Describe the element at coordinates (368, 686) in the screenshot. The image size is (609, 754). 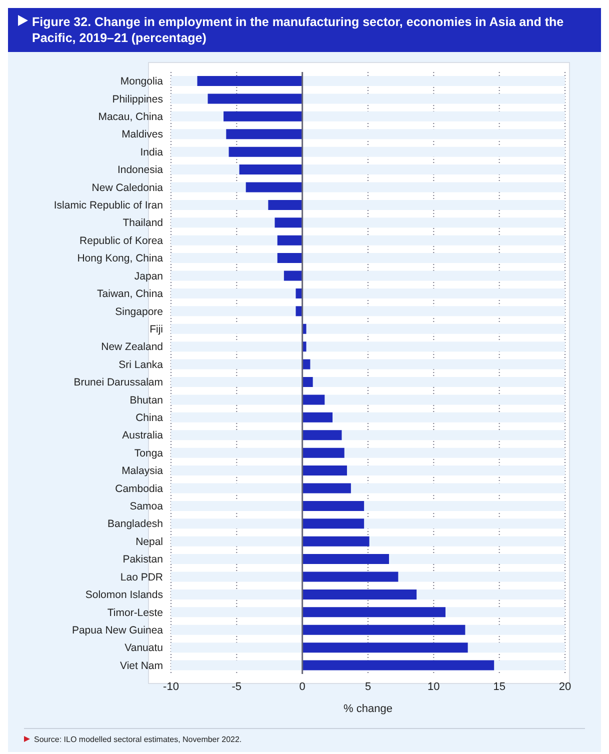
I see `x-tick-label: 5` at that location.